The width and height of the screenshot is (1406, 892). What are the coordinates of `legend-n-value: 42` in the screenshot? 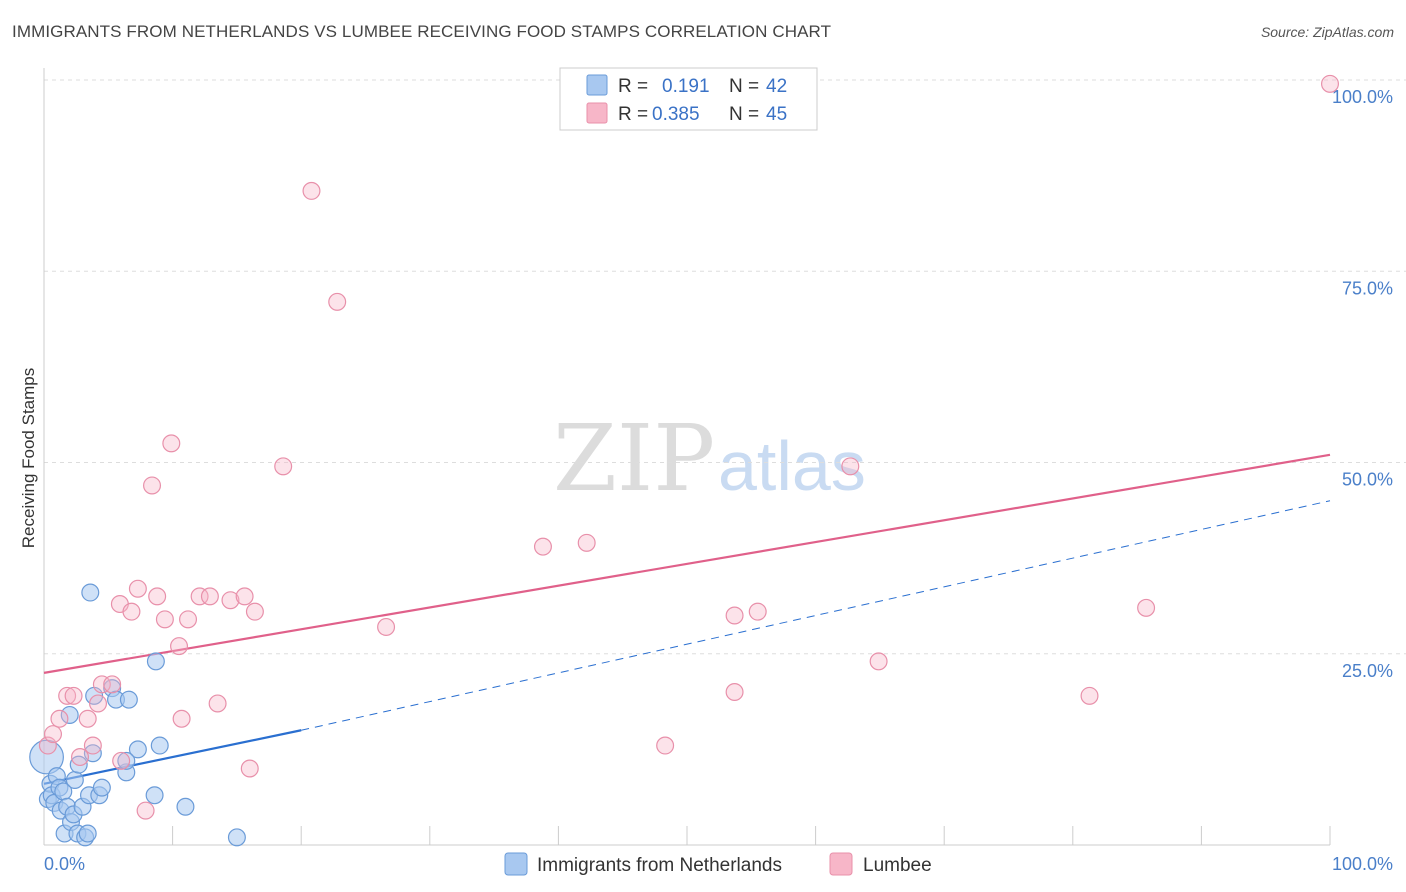 It's located at (776, 86).